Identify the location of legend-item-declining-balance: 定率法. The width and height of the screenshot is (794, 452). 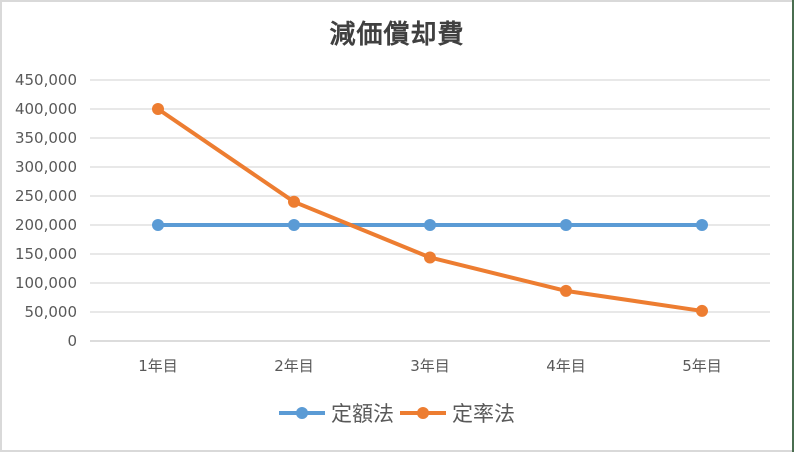
(457, 413).